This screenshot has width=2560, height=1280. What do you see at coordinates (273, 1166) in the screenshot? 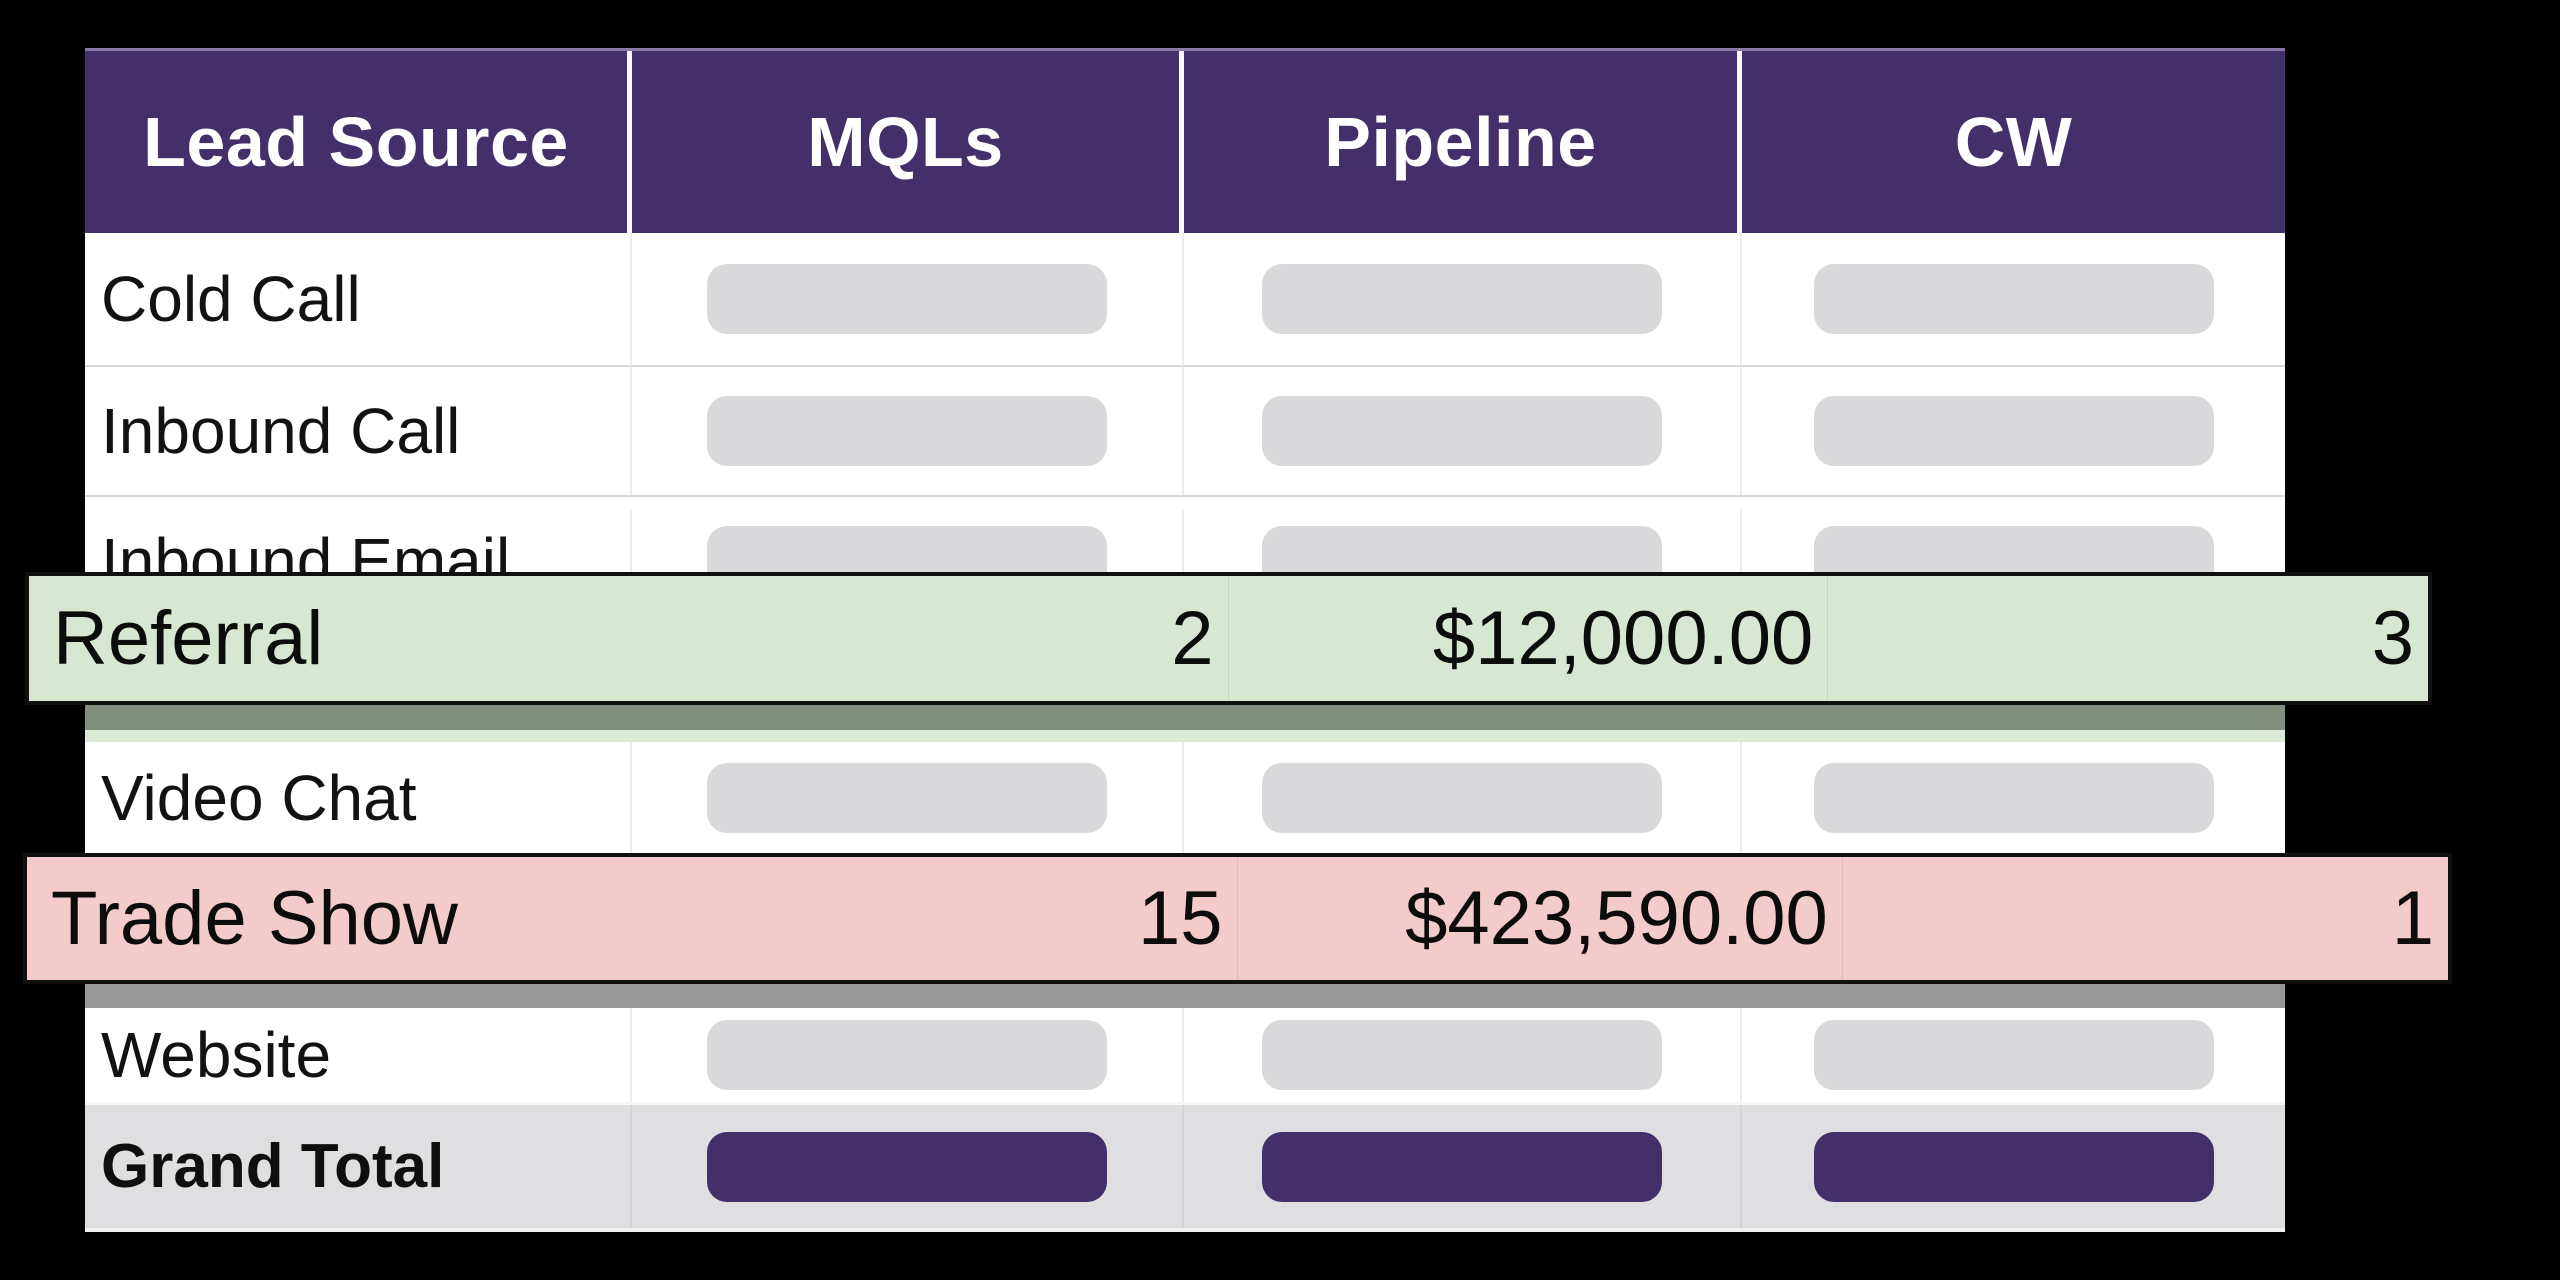
I see `grand-total-label: Grand Total` at bounding box center [273, 1166].